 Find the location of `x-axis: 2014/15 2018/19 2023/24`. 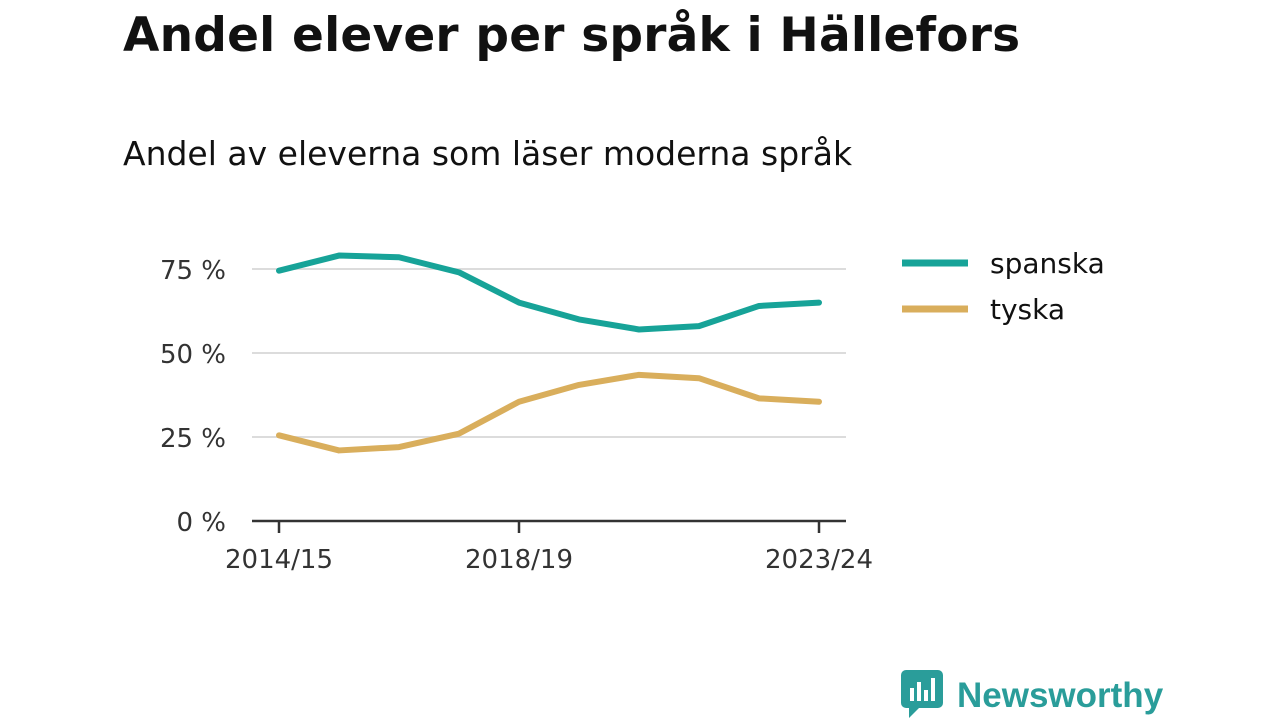

x-axis: 2014/15 2018/19 2023/24 is located at coordinates (549, 547).